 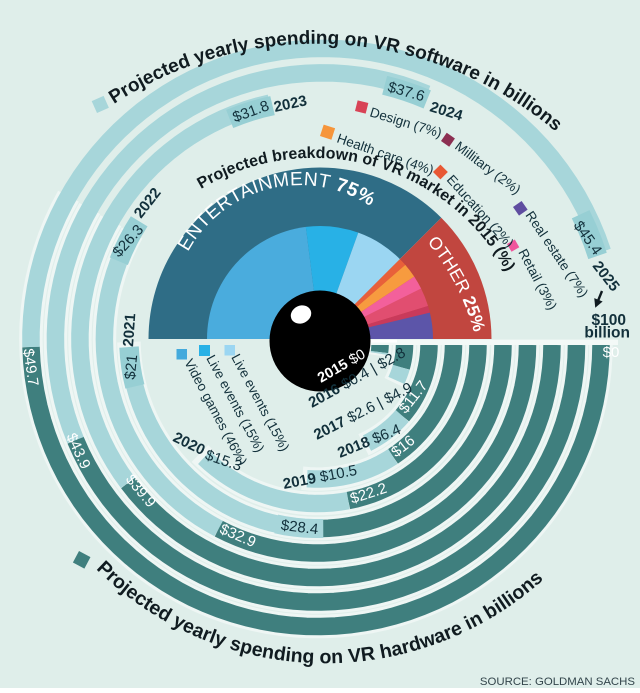 I want to click on svg-text: 2021, so click(x=129, y=330).